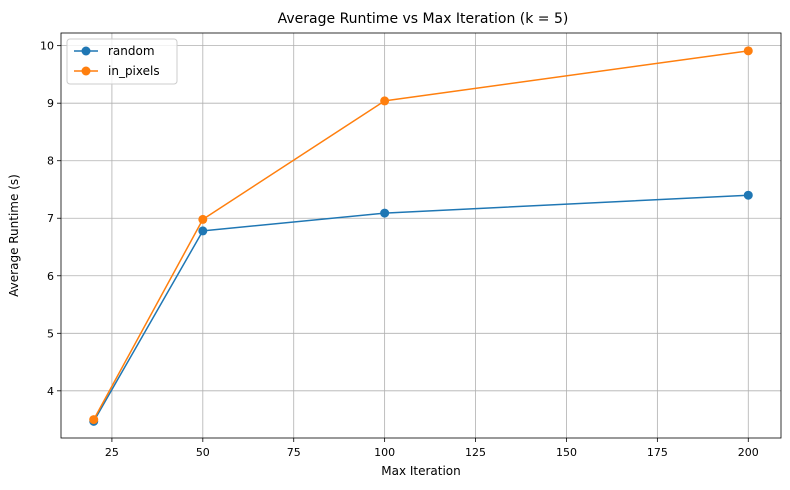  What do you see at coordinates (134, 71) in the screenshot?
I see `legend-label: in_pixels` at bounding box center [134, 71].